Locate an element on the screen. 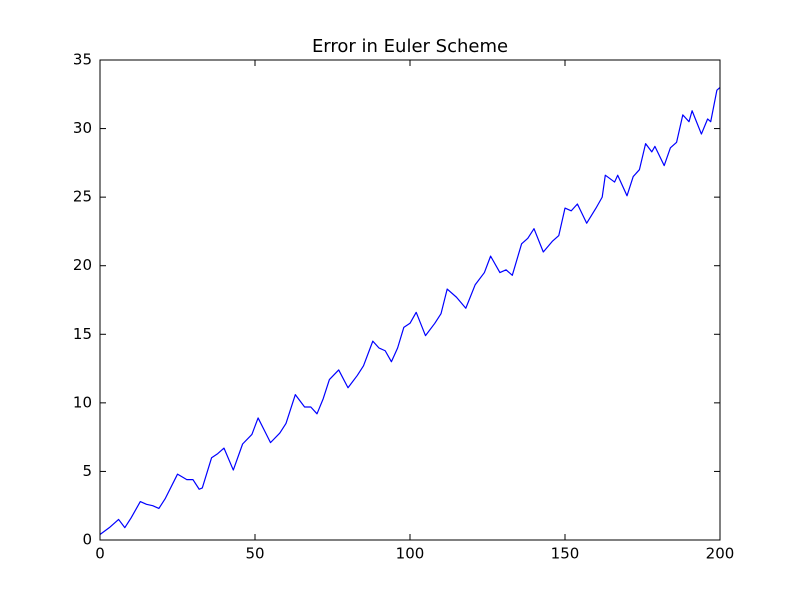 This screenshot has width=800, height=600. y-tick-label: 5 is located at coordinates (87, 471).